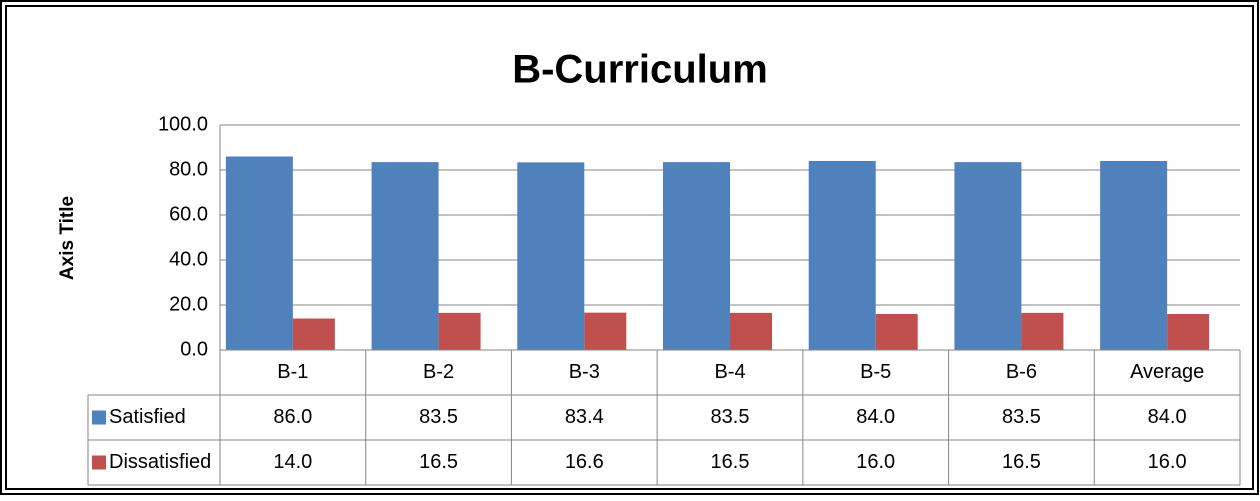 This screenshot has width=1260, height=501. I want to click on x-tick-label: B-4, so click(729, 372).